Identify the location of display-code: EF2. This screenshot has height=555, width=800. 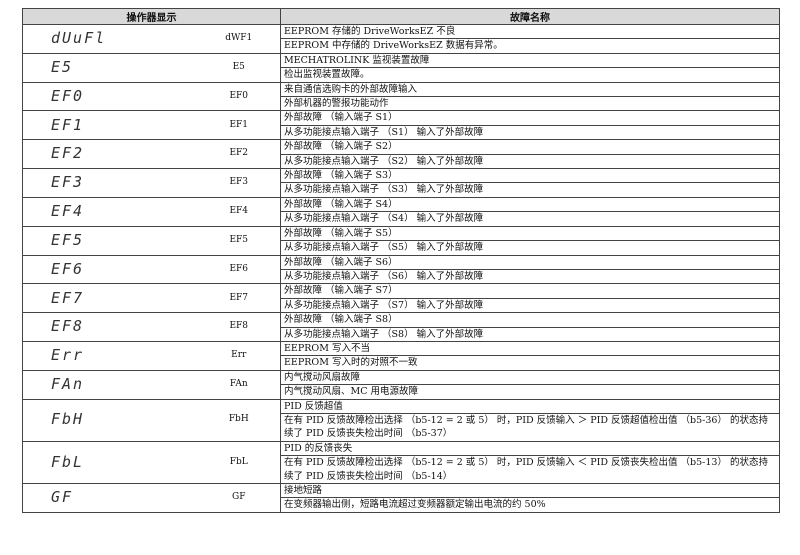
(110, 154).